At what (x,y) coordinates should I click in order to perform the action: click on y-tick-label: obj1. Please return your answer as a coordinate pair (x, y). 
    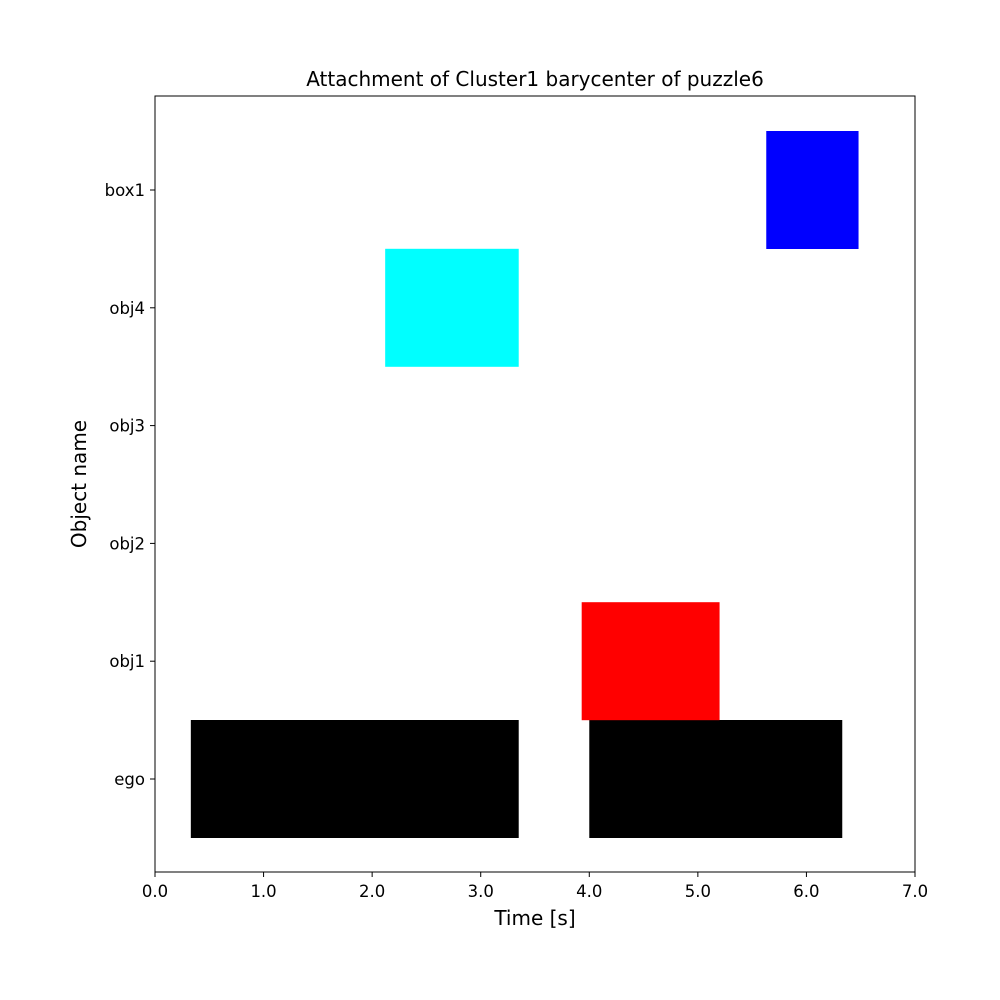
    Looking at the image, I should click on (127, 661).